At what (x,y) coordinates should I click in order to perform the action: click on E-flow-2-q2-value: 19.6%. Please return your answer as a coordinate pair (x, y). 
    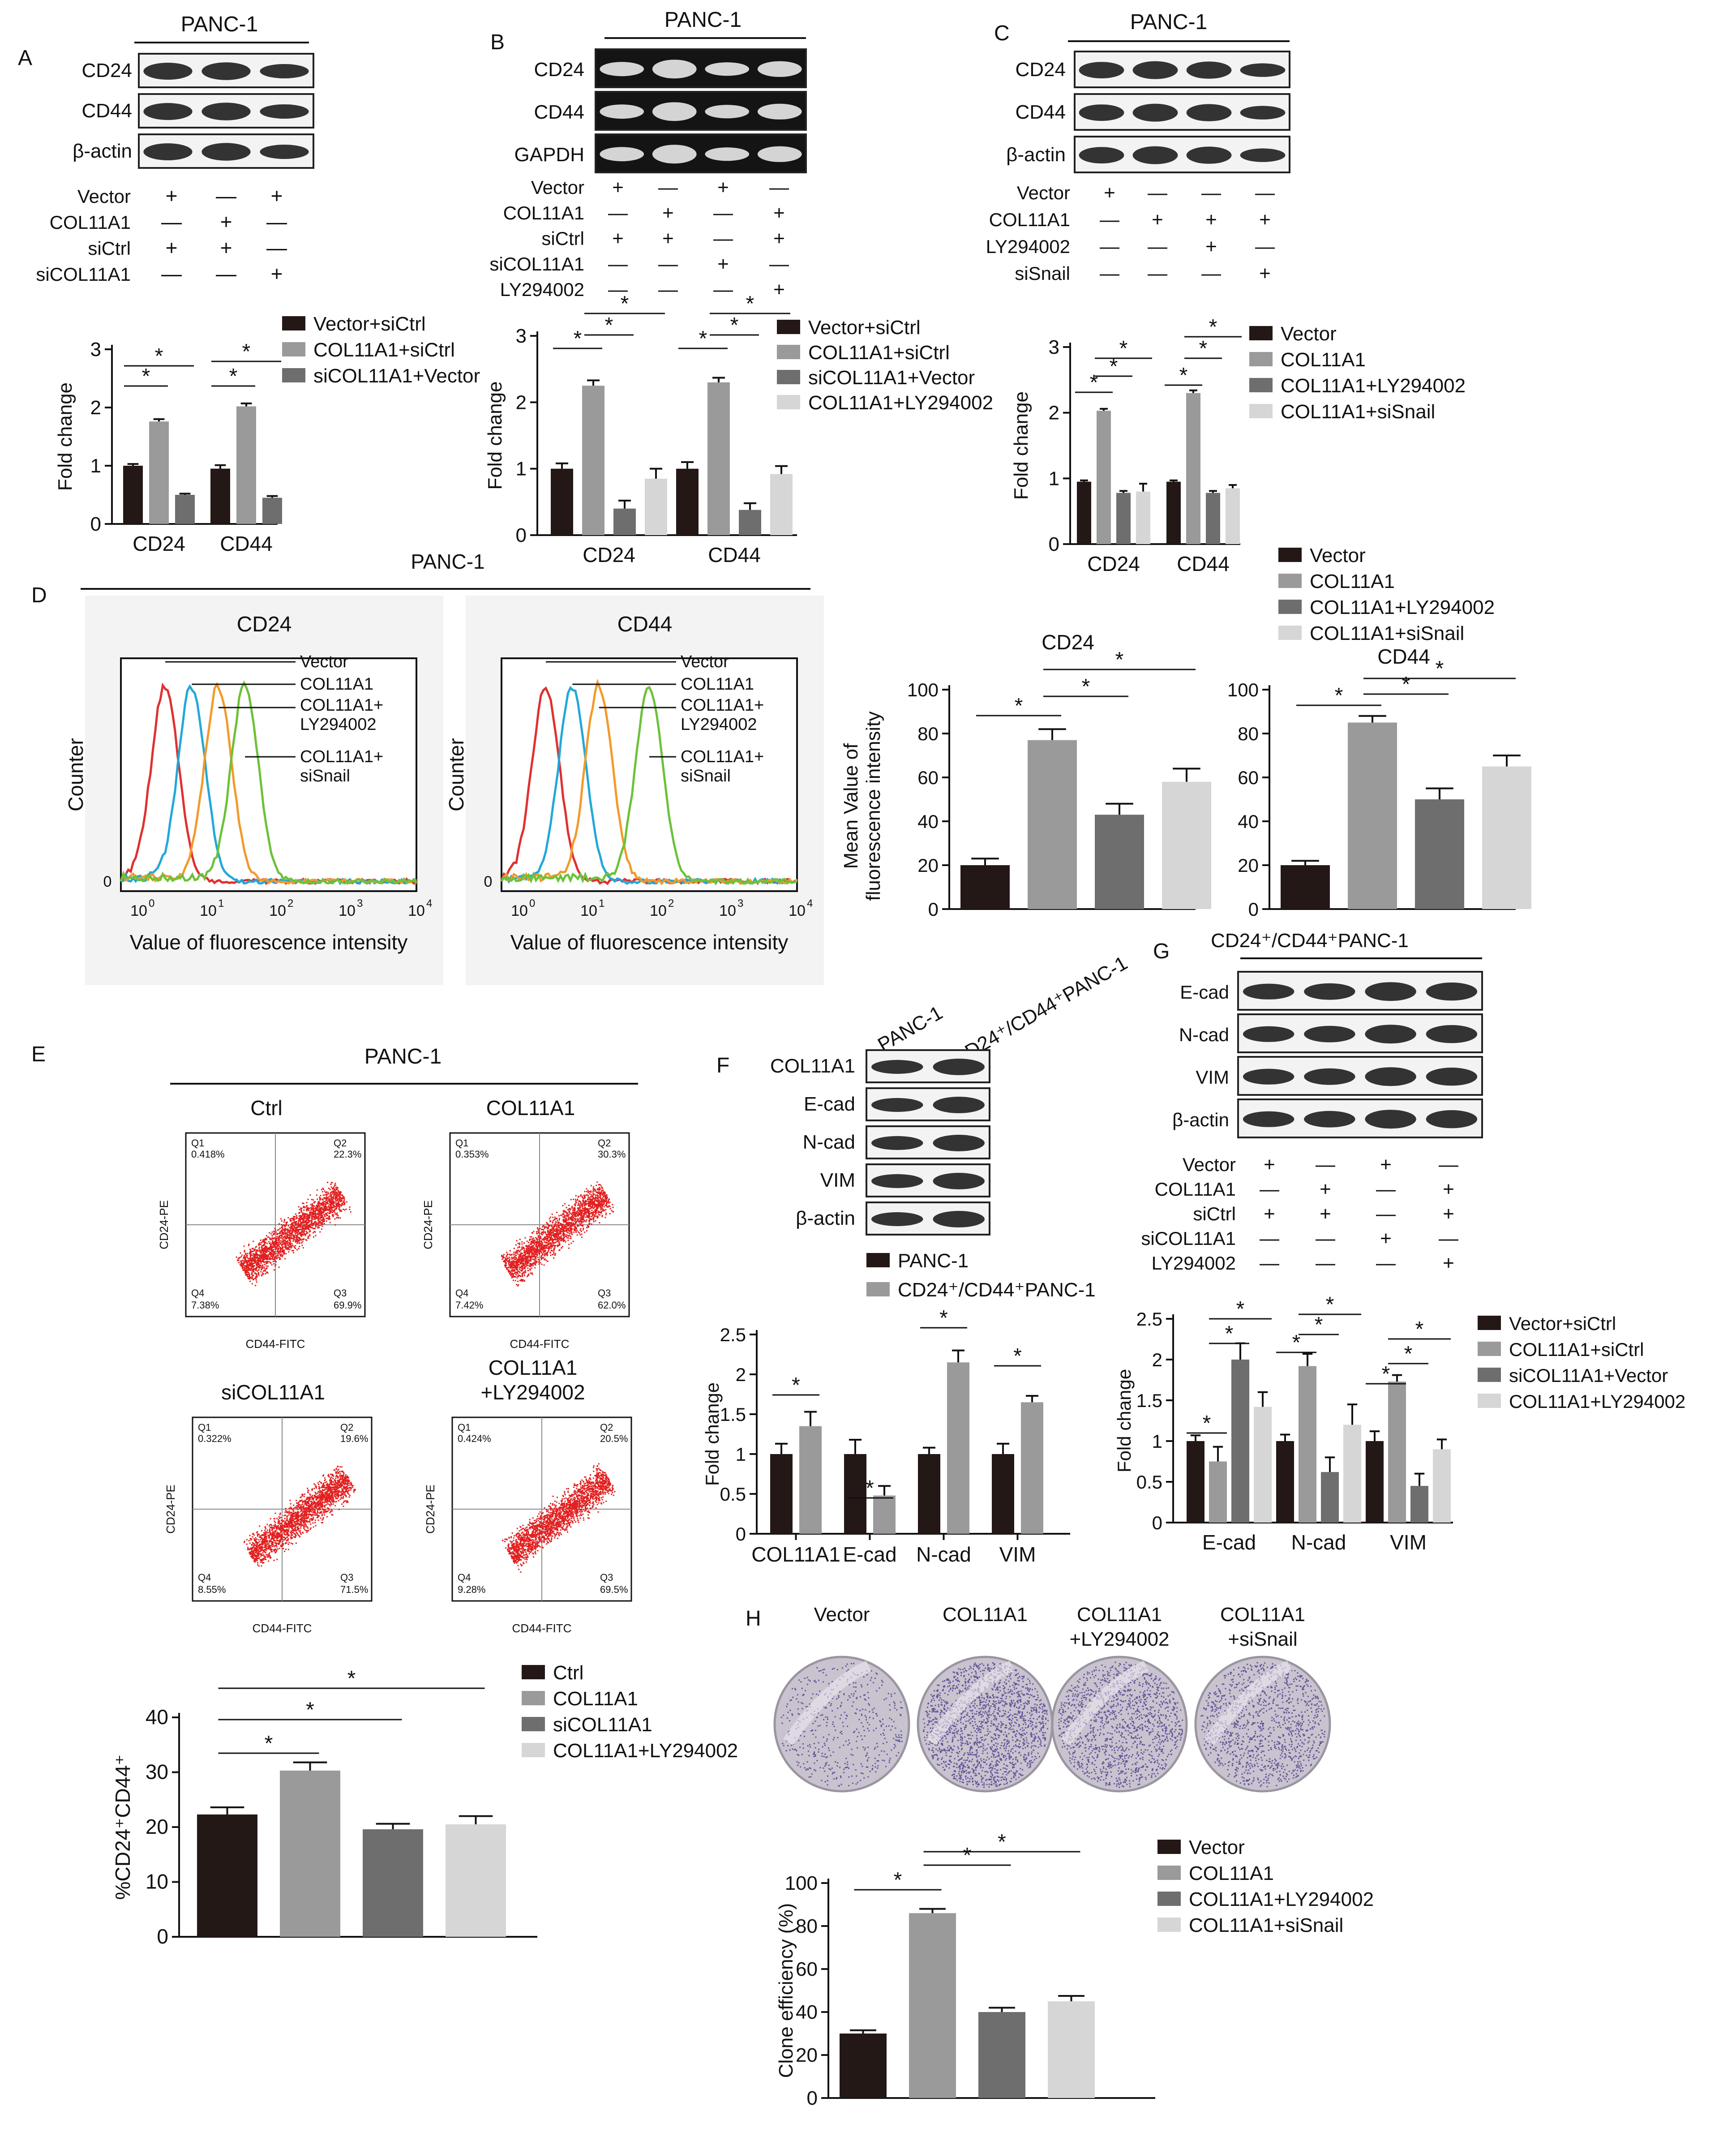
    Looking at the image, I should click on (354, 1439).